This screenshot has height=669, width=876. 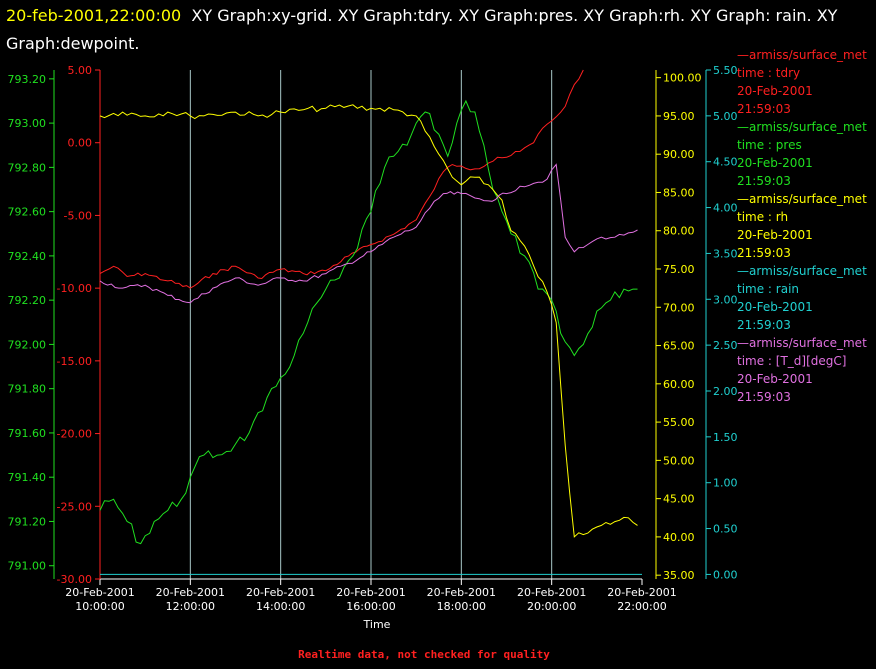 What do you see at coordinates (763, 217) in the screenshot?
I see `legend-variable: time : rh` at bounding box center [763, 217].